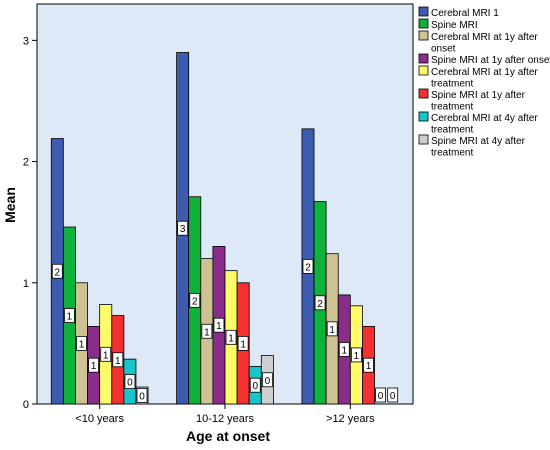  I want to click on y-tick-label: 0, so click(26, 405).